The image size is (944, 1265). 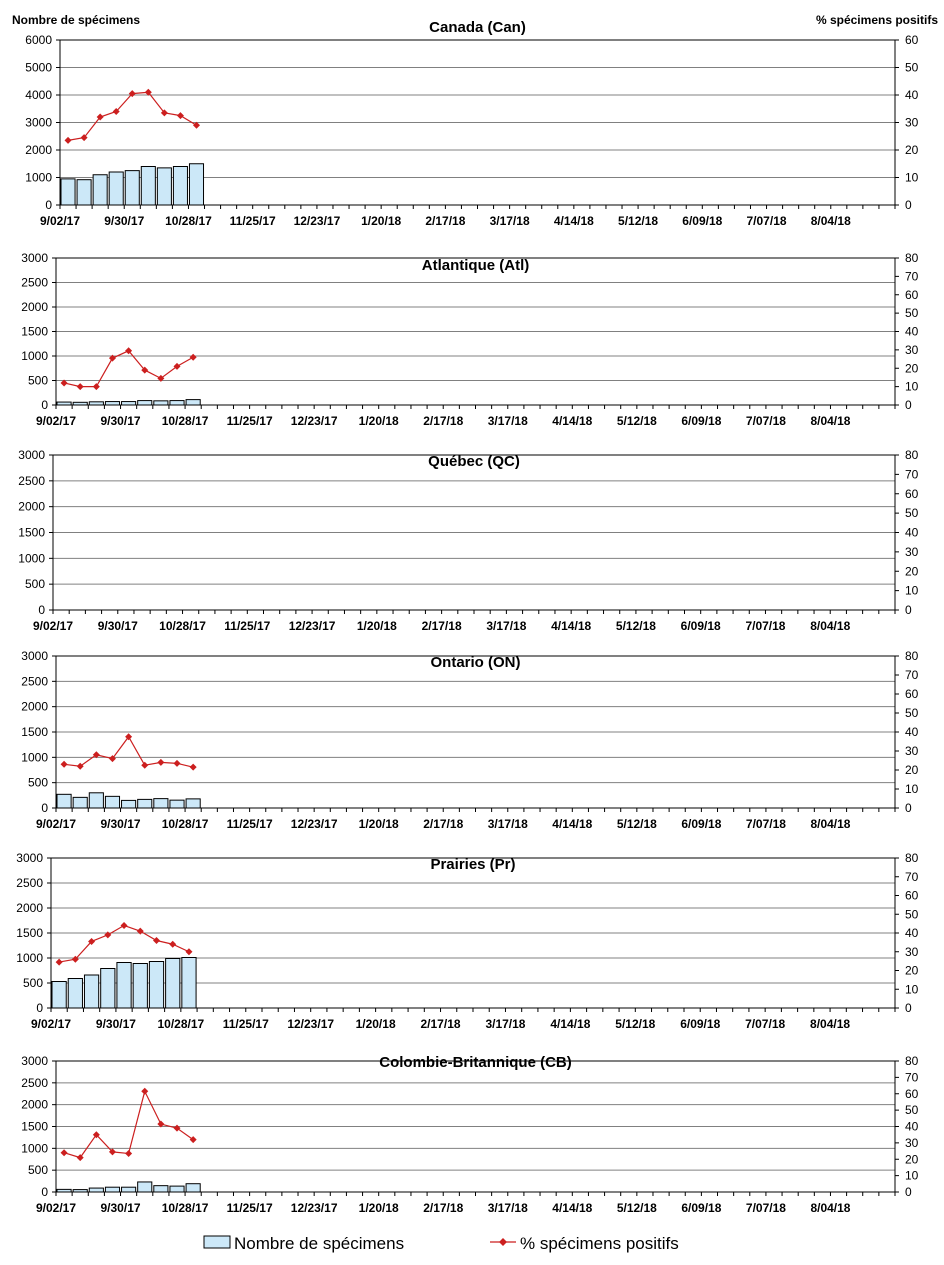 I want to click on x-tick-label: 7/07/18, so click(x=765, y=1024).